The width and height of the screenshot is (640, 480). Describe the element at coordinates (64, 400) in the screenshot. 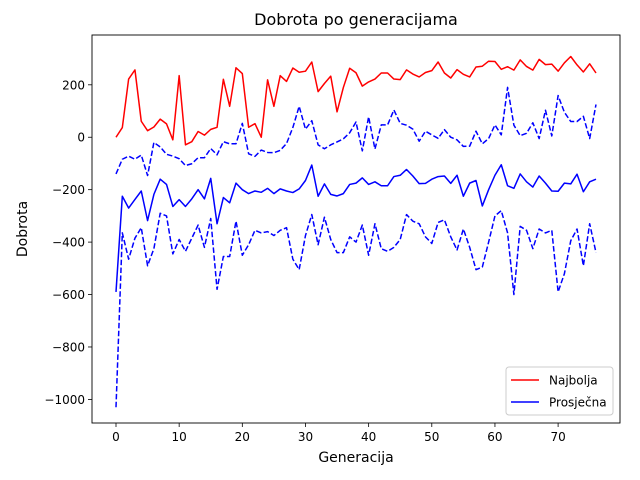

I see `y-tick-label: −1000` at that location.